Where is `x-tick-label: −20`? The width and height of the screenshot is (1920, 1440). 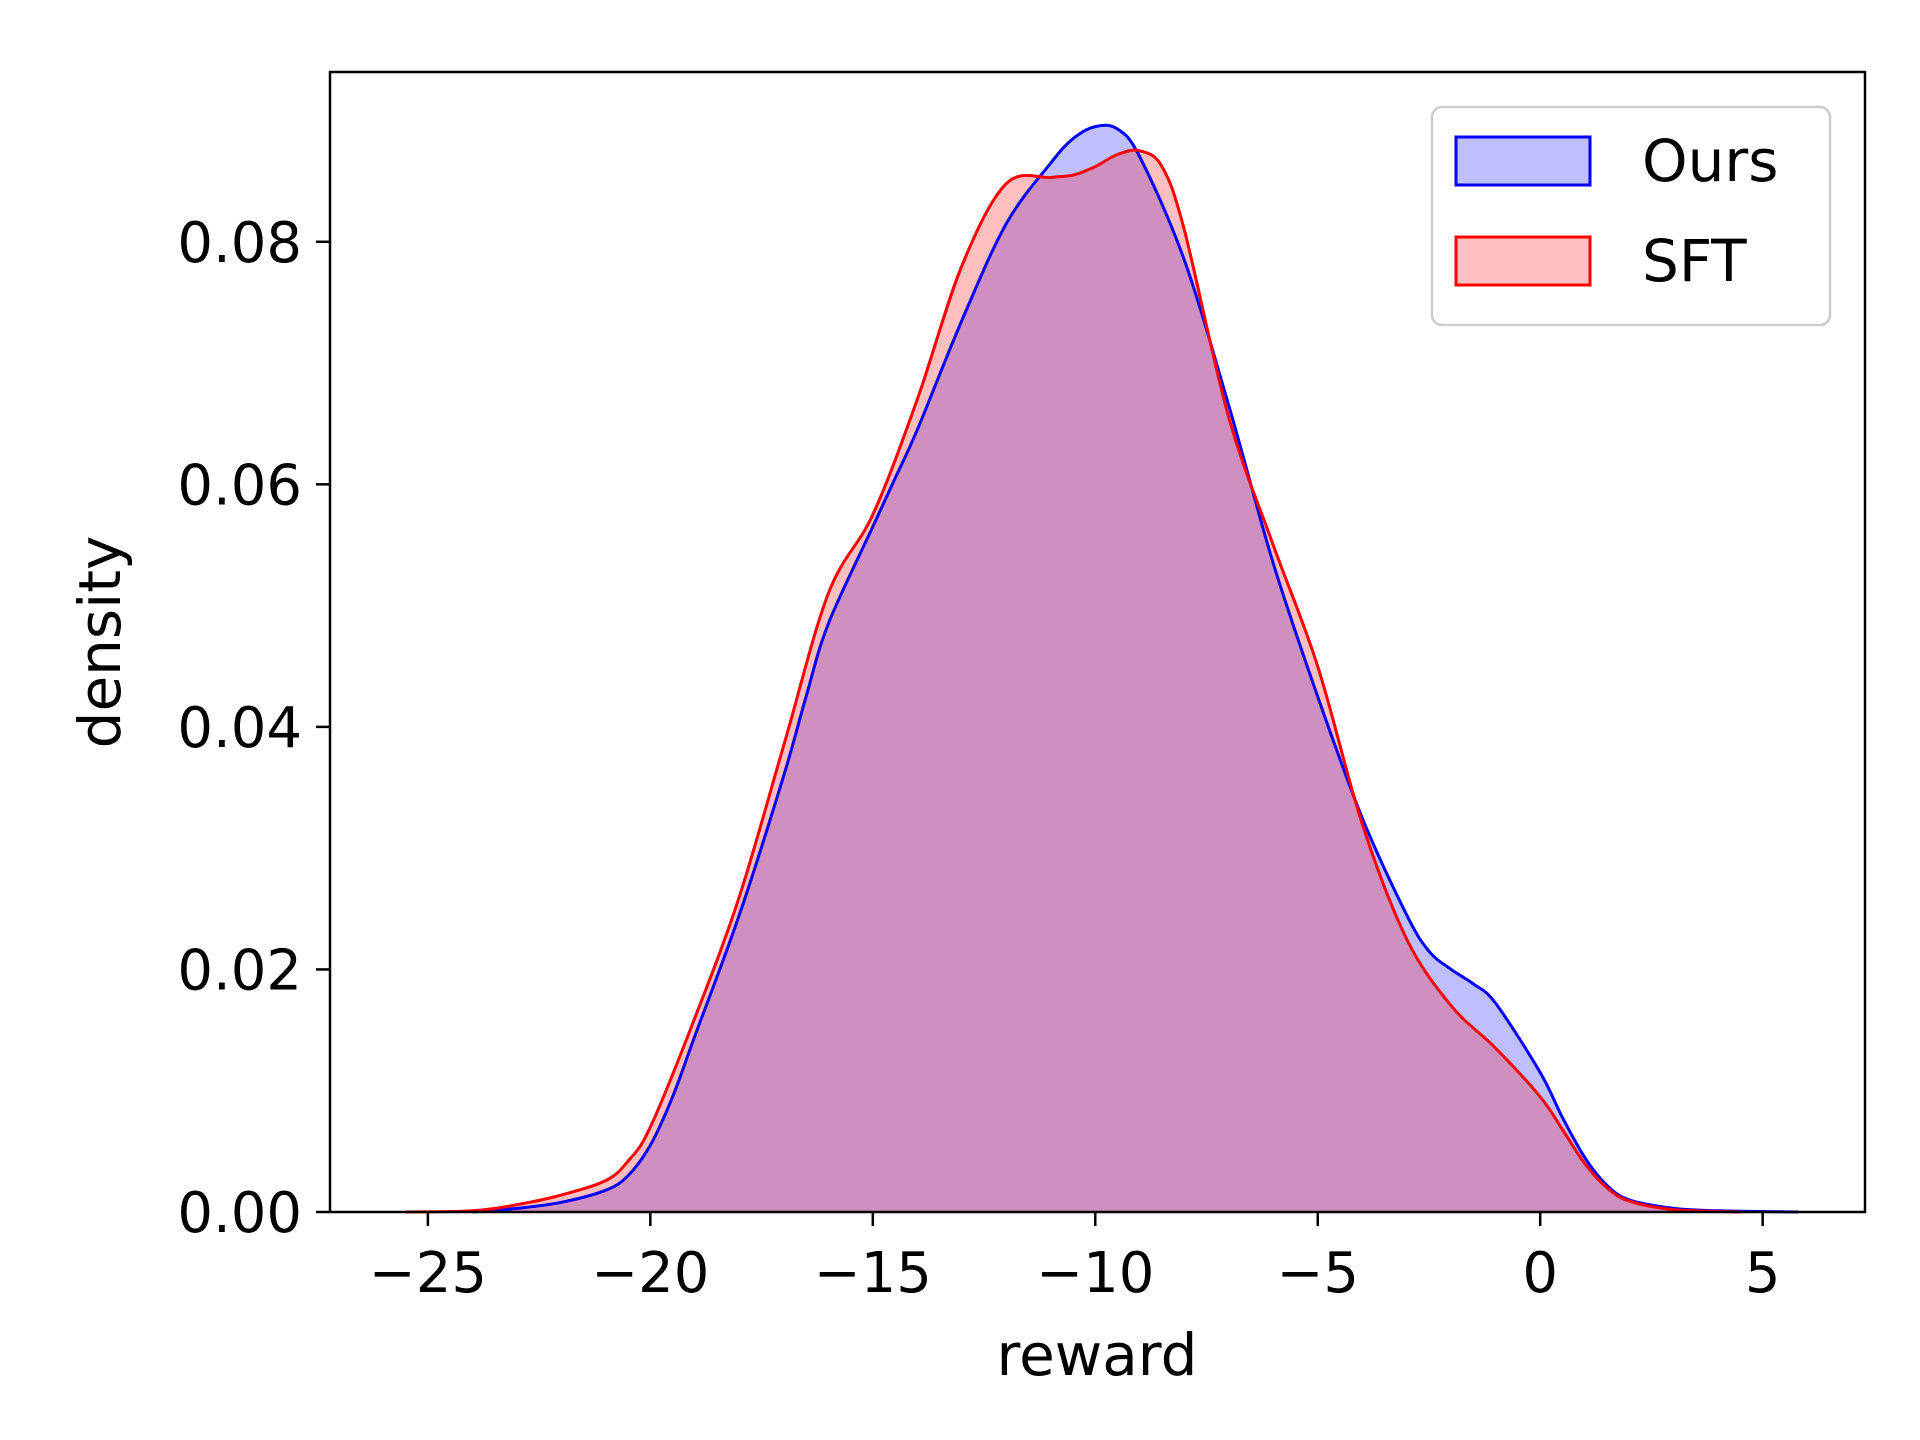 x-tick-label: −20 is located at coordinates (650, 1273).